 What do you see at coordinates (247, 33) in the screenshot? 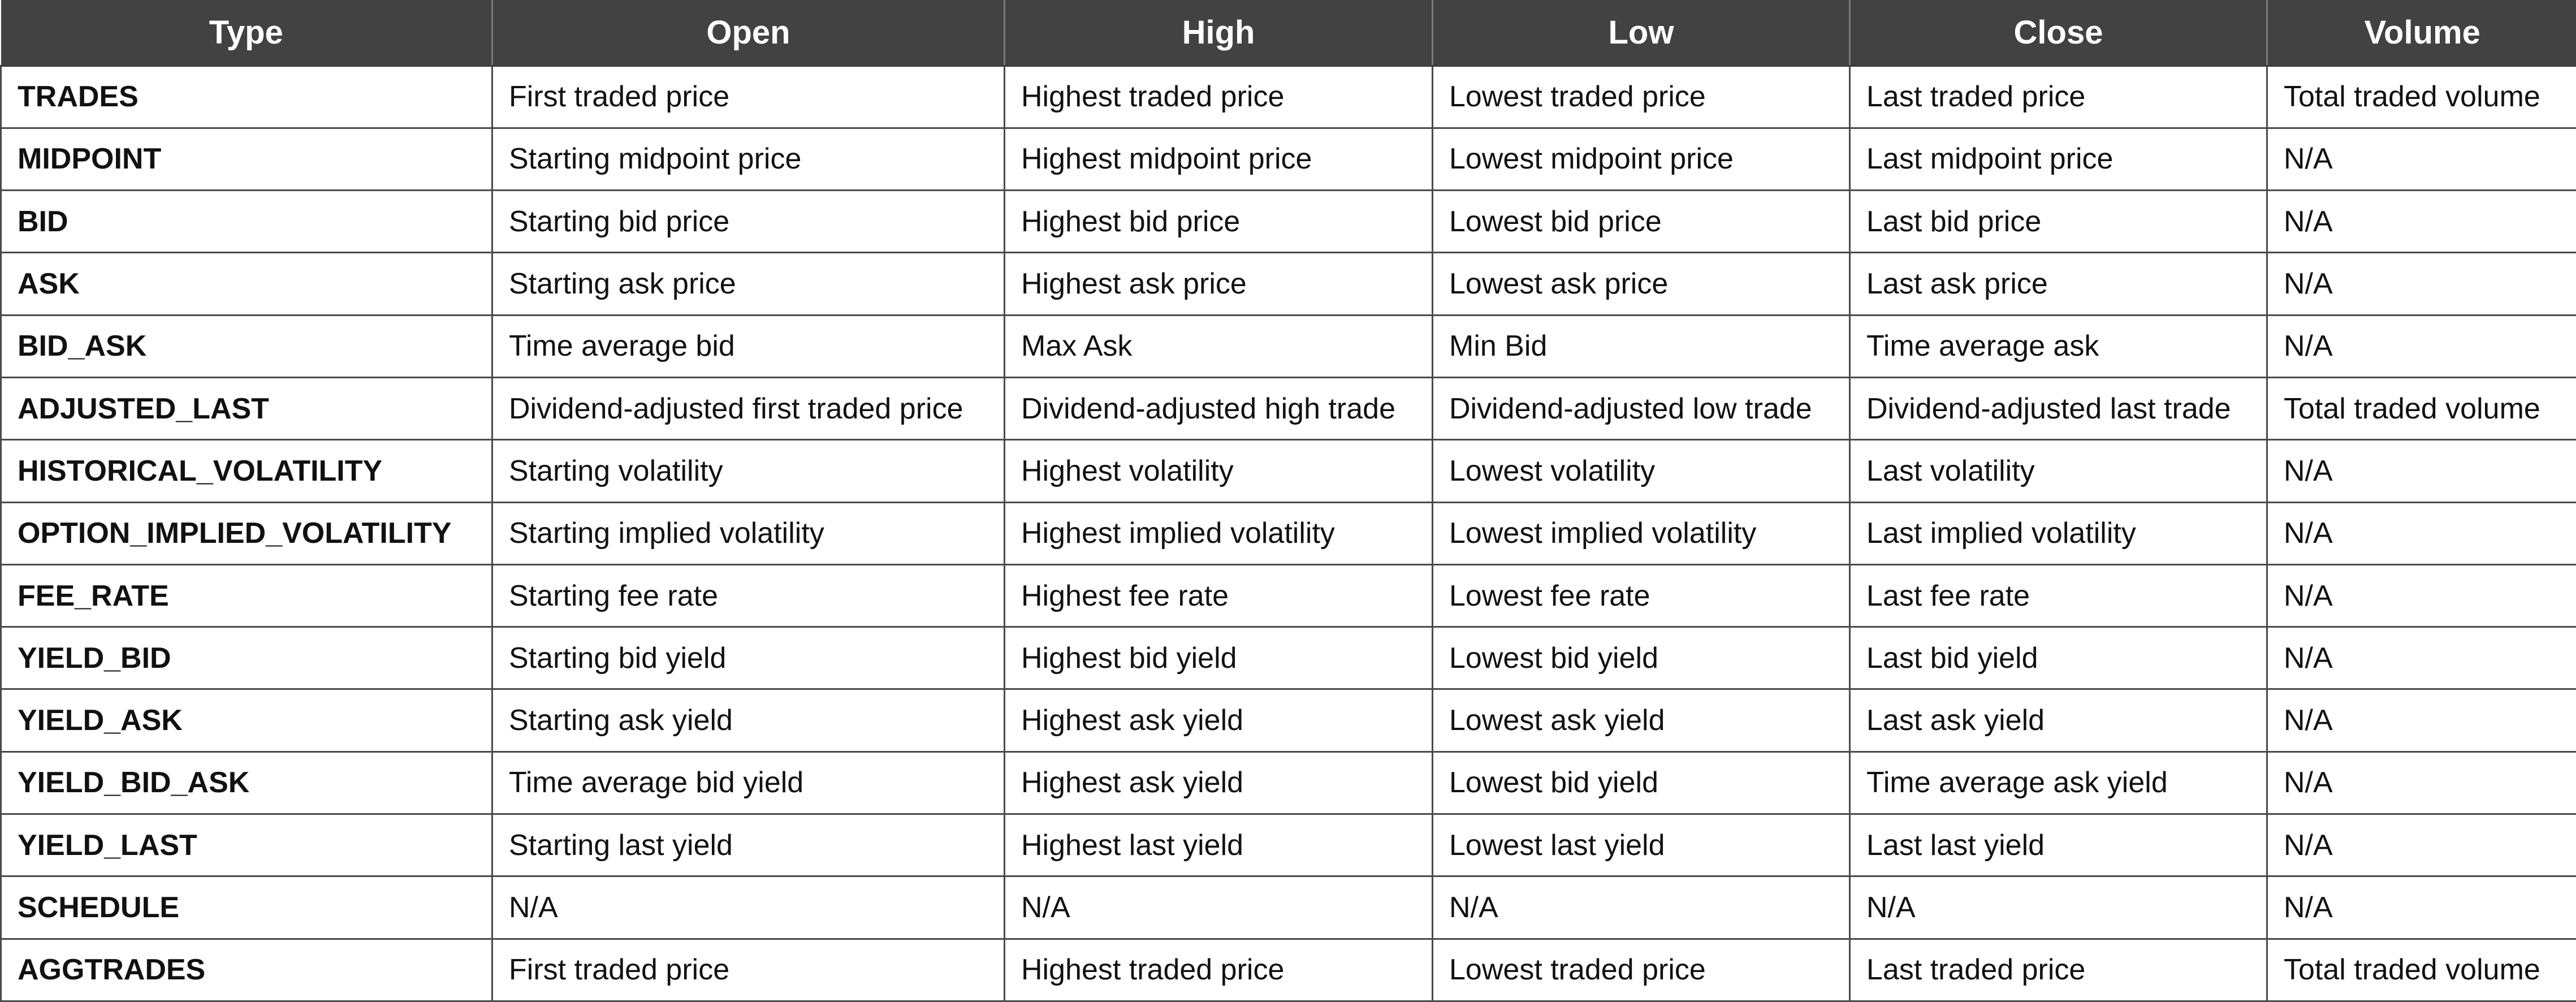
I see `column-header-type: Type` at bounding box center [247, 33].